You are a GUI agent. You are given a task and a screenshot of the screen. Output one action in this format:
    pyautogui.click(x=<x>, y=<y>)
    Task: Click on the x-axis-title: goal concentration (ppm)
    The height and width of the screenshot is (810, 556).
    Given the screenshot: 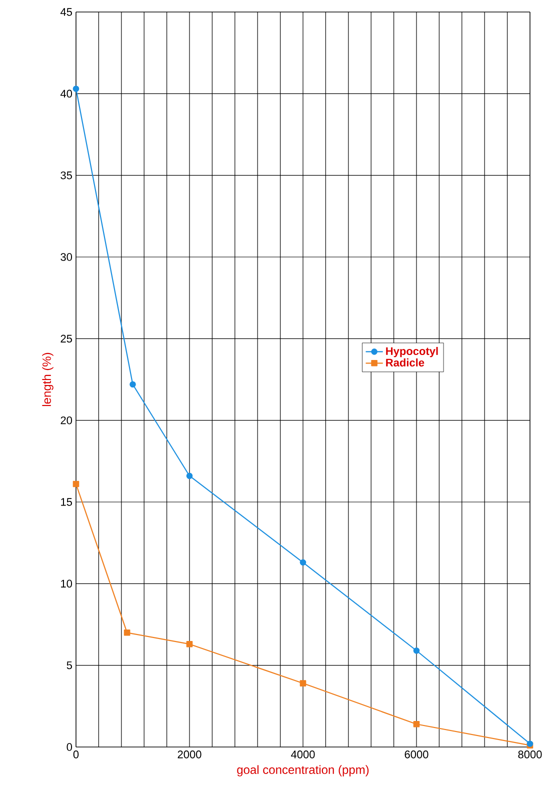 What is the action you would take?
    pyautogui.click(x=303, y=770)
    